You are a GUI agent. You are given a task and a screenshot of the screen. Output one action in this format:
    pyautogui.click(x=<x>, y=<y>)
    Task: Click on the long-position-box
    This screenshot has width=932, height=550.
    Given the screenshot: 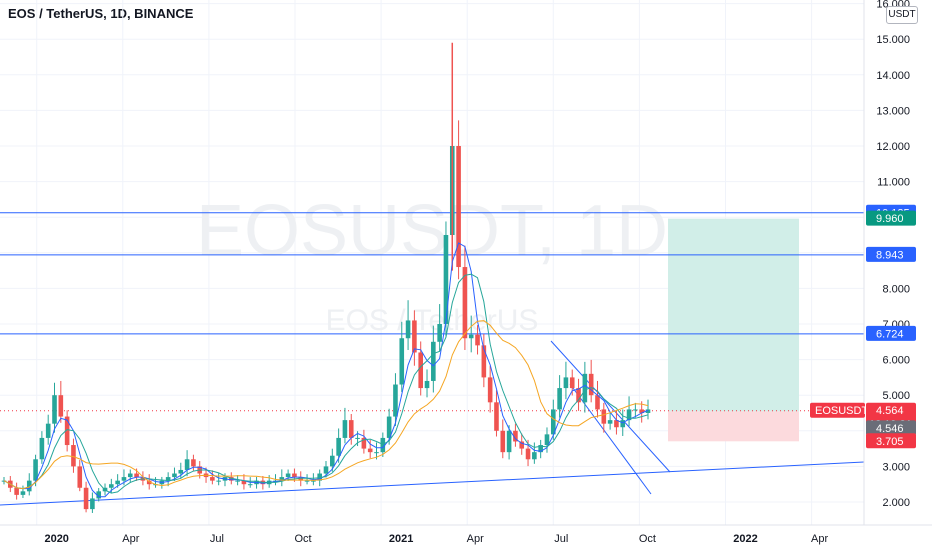 What is the action you would take?
    pyautogui.click(x=733, y=330)
    